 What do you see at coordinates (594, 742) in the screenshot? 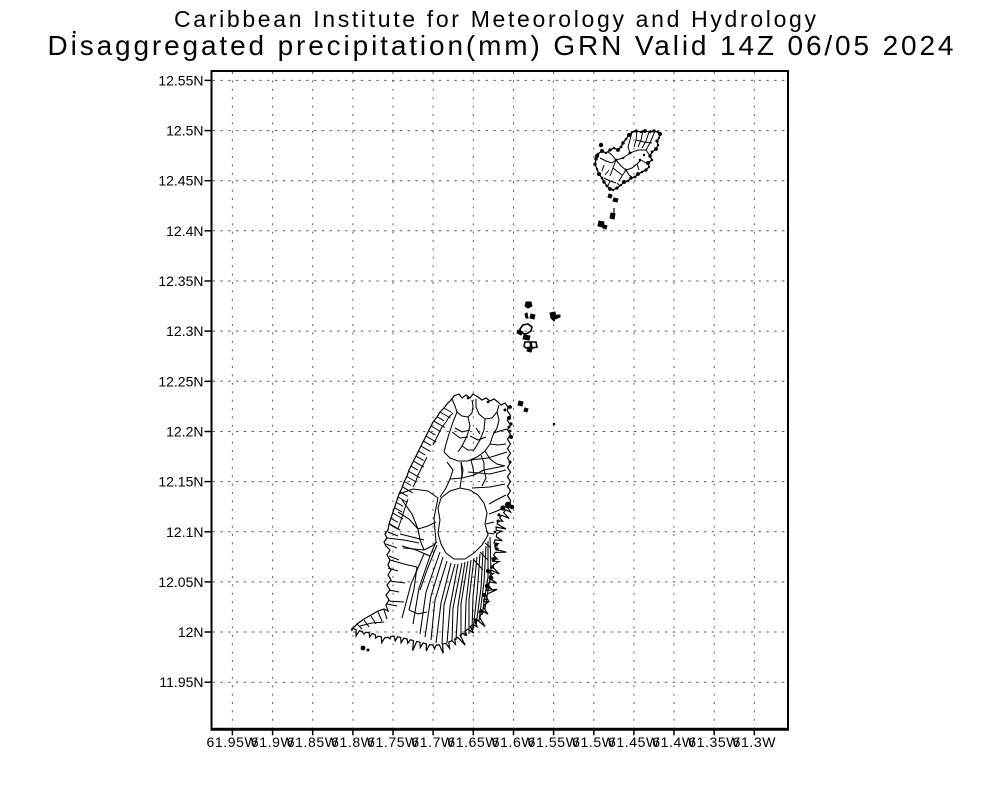
I see `svg-text: 61.5W` at bounding box center [594, 742].